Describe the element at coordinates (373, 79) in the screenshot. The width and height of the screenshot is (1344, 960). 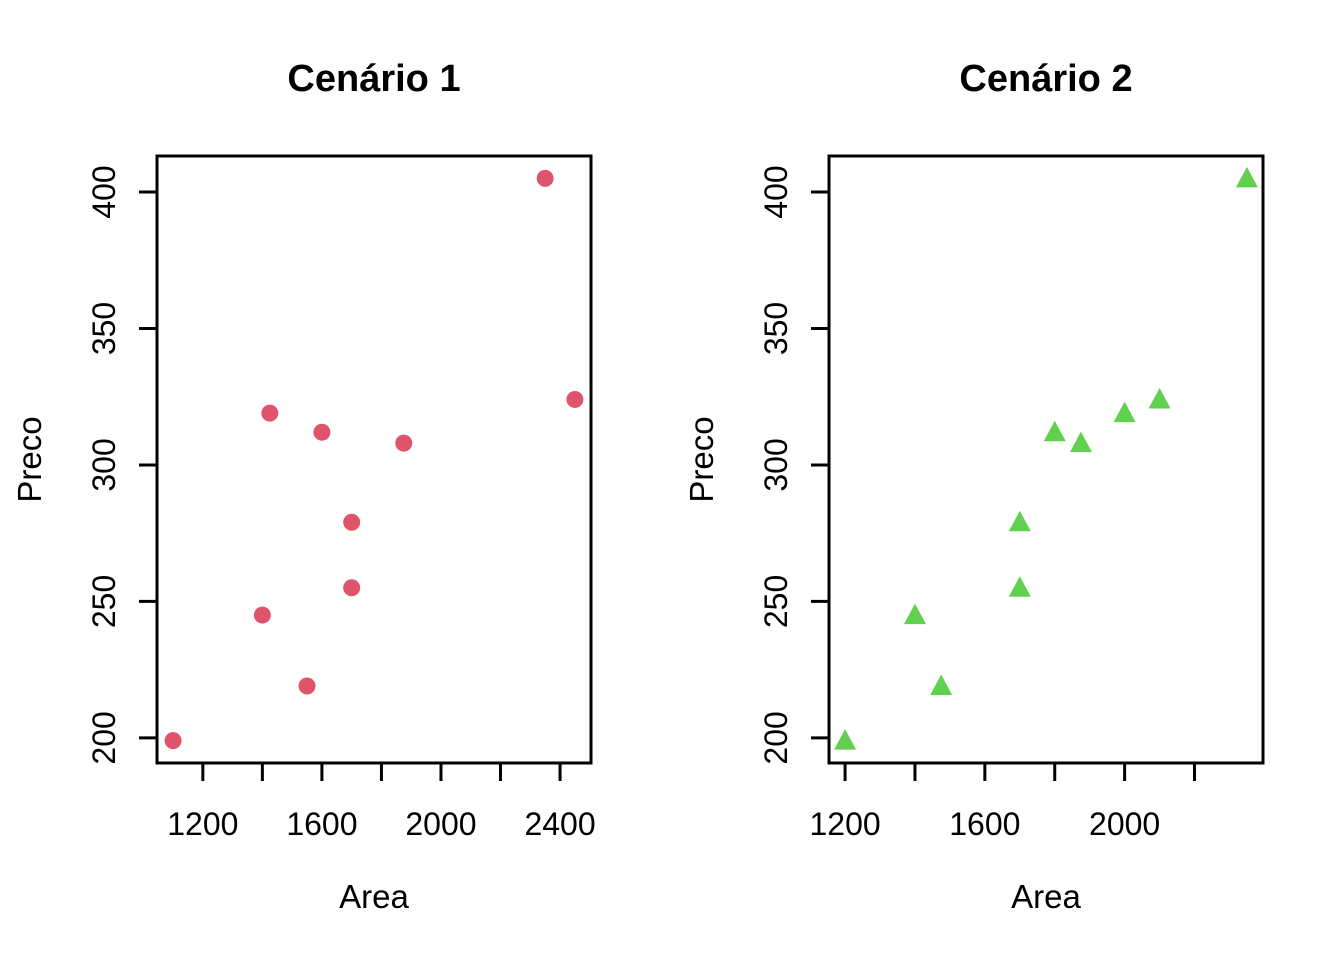
I see `chart-title: Cenário 1` at that location.